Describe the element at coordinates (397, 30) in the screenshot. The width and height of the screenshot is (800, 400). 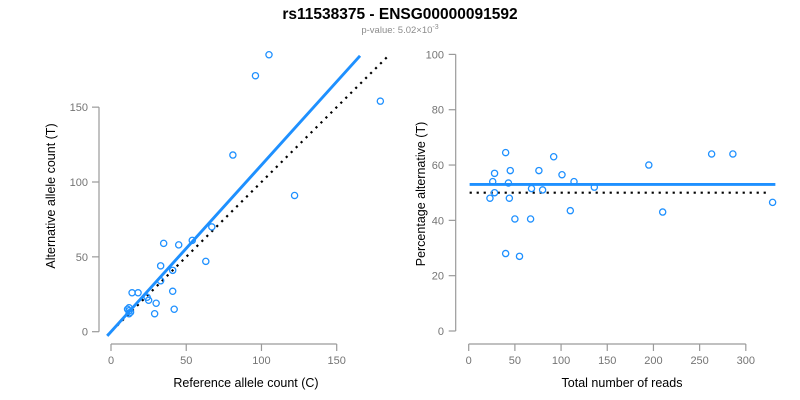
I see `pvalue-text: p-value: 5.02×10` at that location.